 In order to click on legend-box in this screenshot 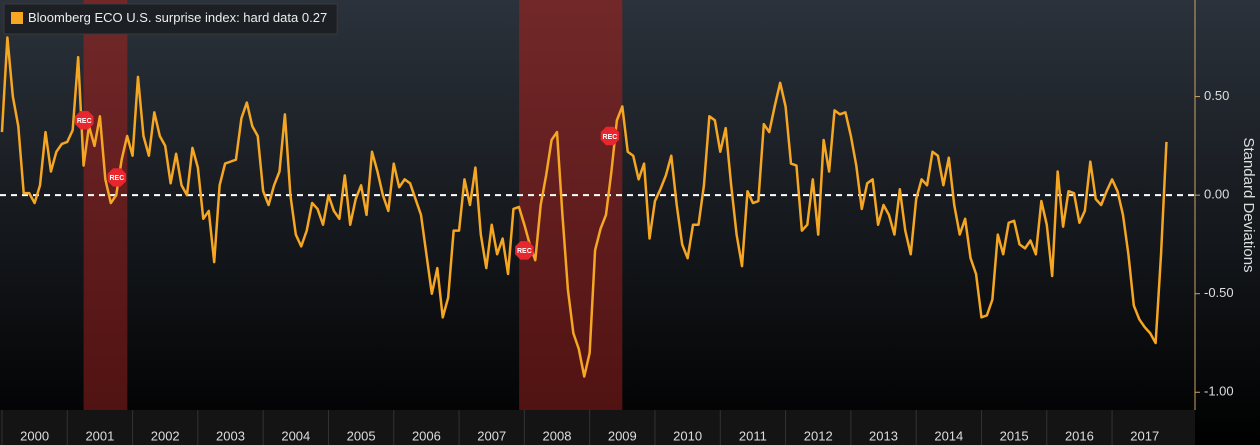, I will do `click(170, 19)`.